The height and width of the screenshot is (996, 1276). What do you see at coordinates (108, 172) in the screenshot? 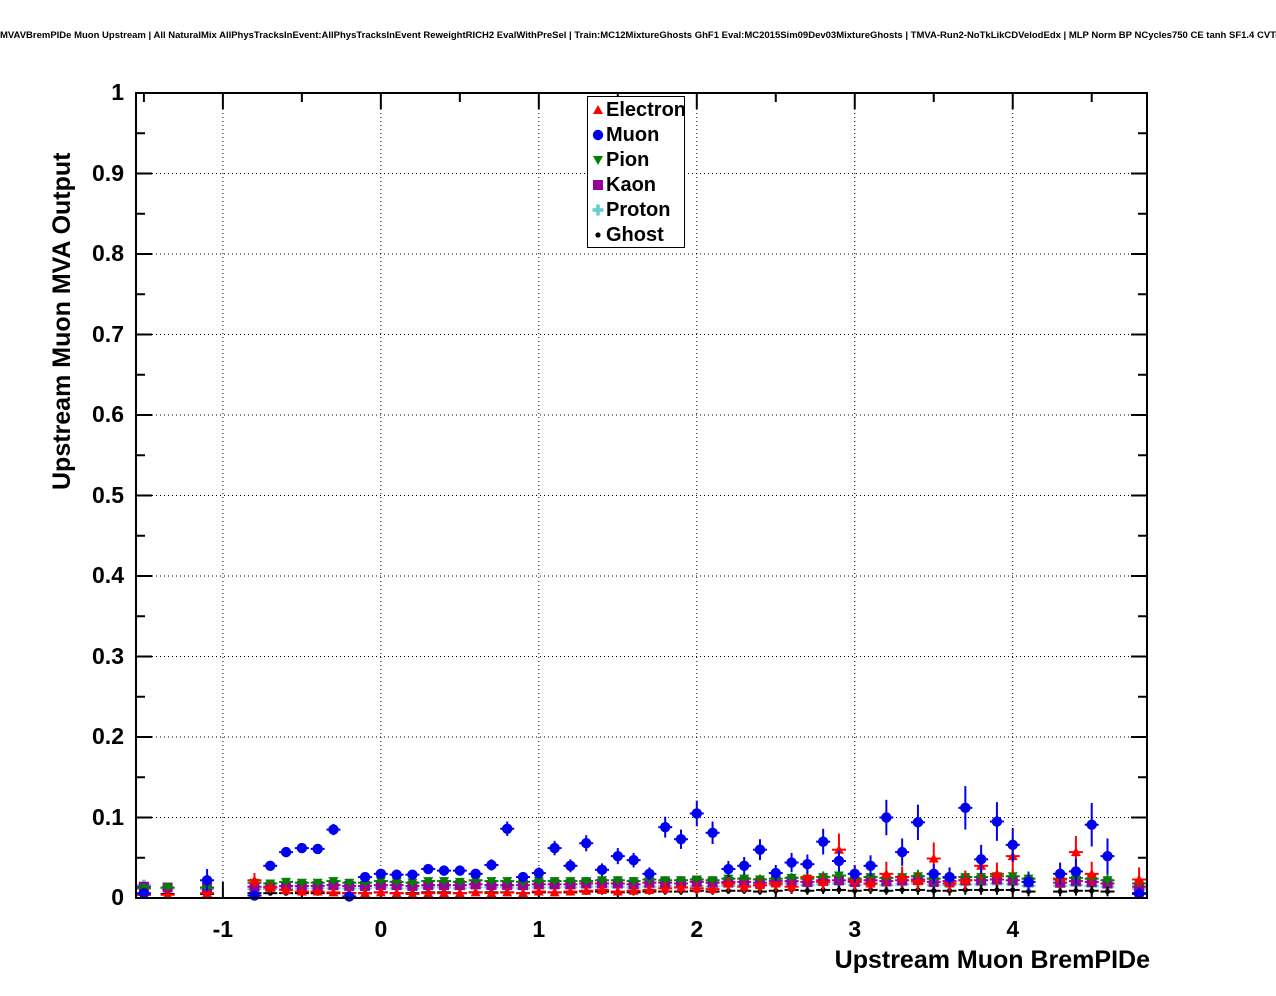
I see `y-tick-label: 0.9` at bounding box center [108, 172].